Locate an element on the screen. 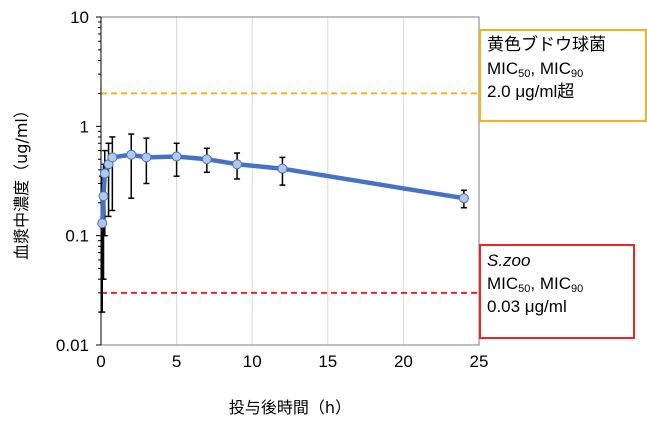  x-tick-label: 5 is located at coordinates (176, 361).